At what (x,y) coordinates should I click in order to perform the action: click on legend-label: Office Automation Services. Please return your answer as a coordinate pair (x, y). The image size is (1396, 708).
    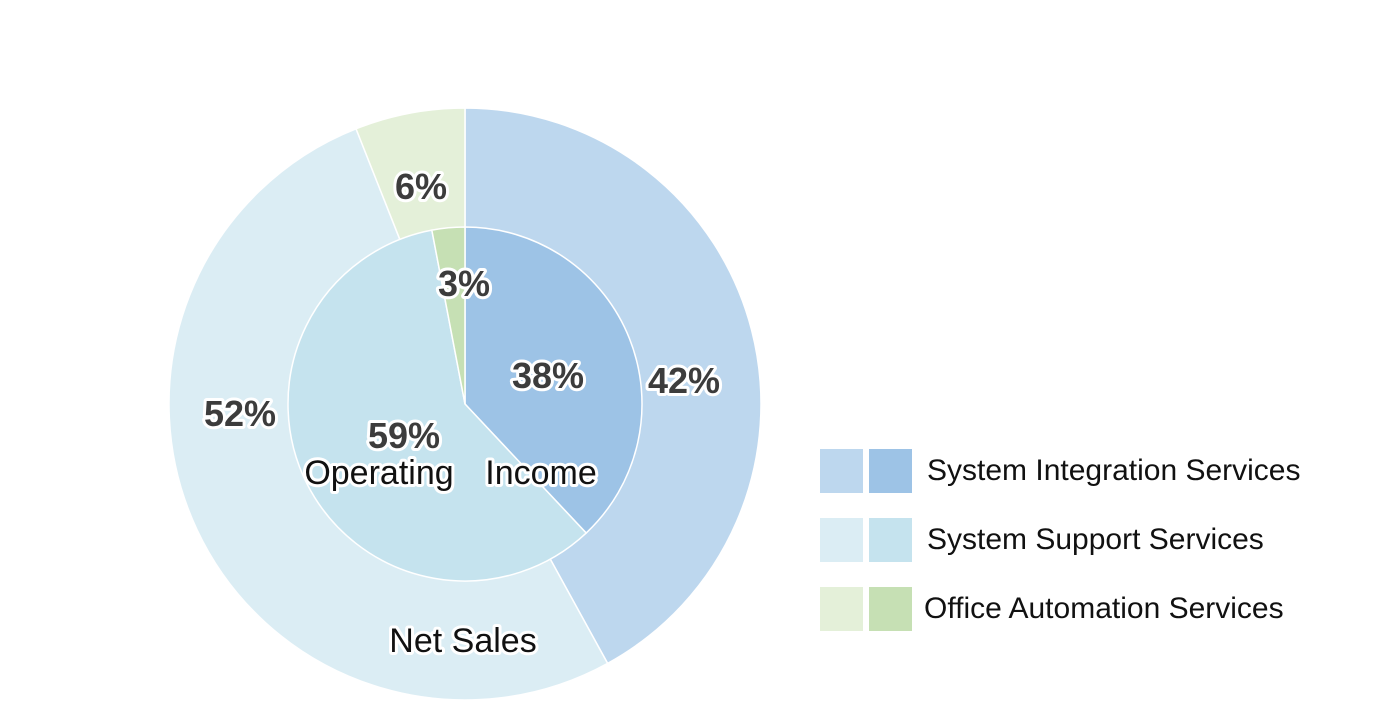
    Looking at the image, I should click on (1104, 608).